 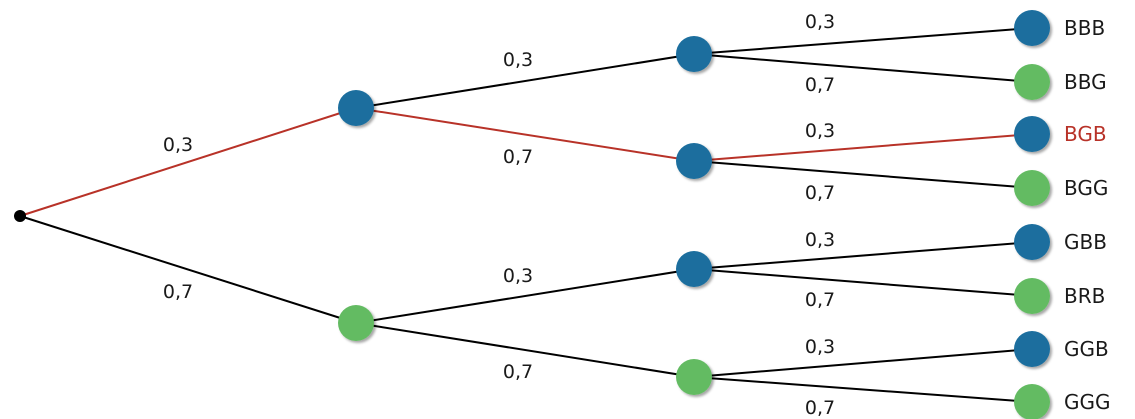 I want to click on edge-bb-to-bbb, so click(x=863, y=41).